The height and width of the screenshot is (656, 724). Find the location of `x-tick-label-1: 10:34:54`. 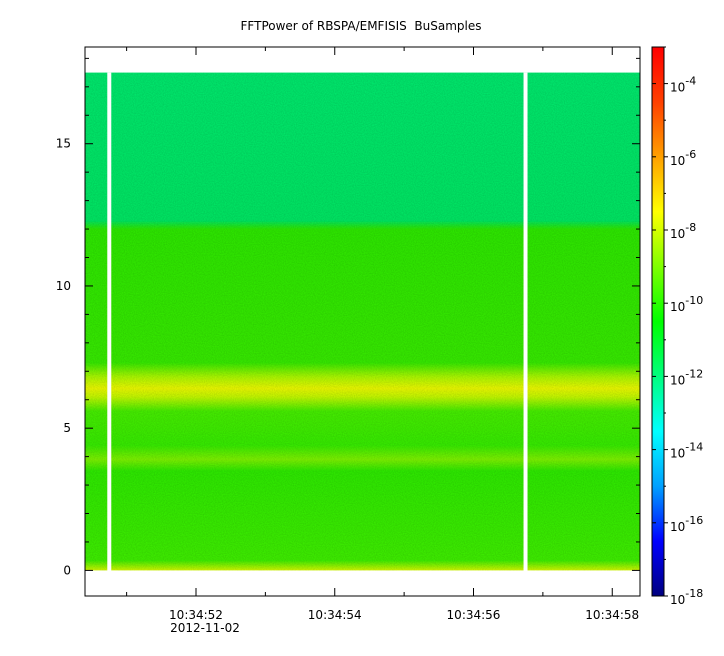

x-tick-label-1: 10:34:54 is located at coordinates (335, 615).